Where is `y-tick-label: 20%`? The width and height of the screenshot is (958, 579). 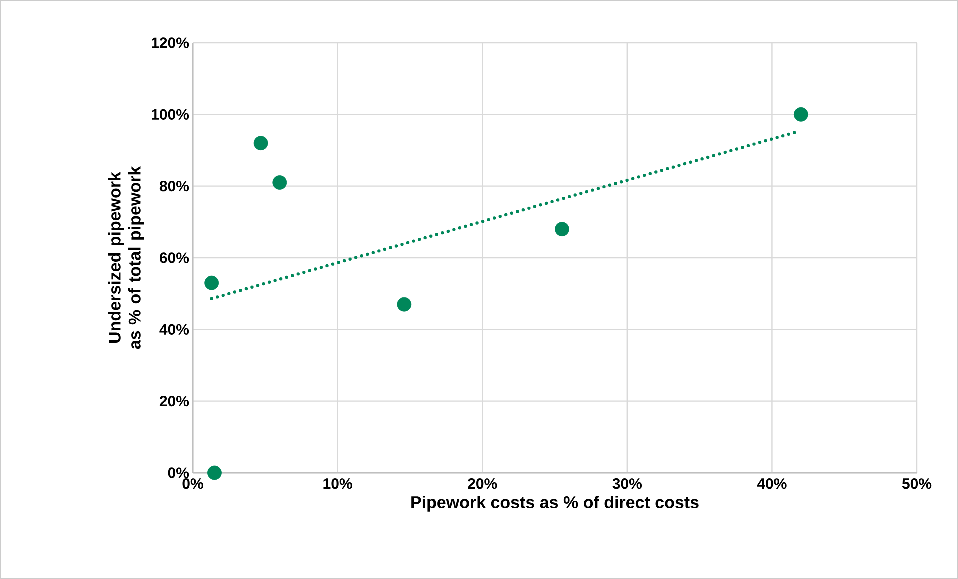
y-tick-label: 20% is located at coordinates (175, 401).